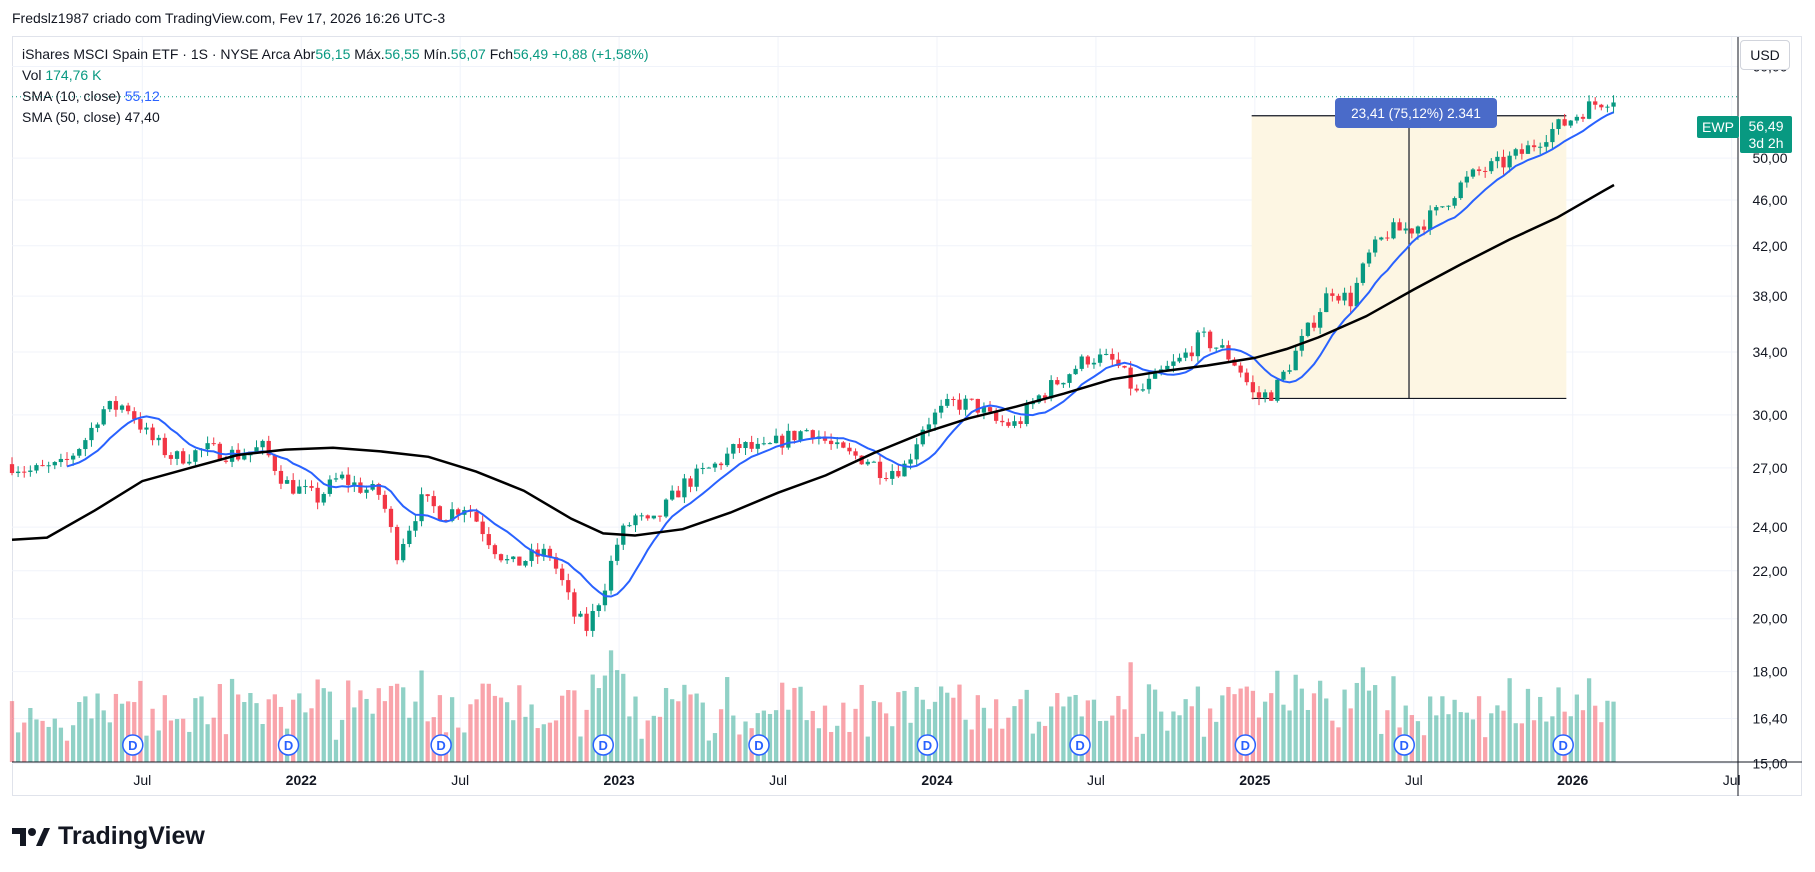  Describe the element at coordinates (812, 706) in the screenshot. I see `volume-bars` at that location.